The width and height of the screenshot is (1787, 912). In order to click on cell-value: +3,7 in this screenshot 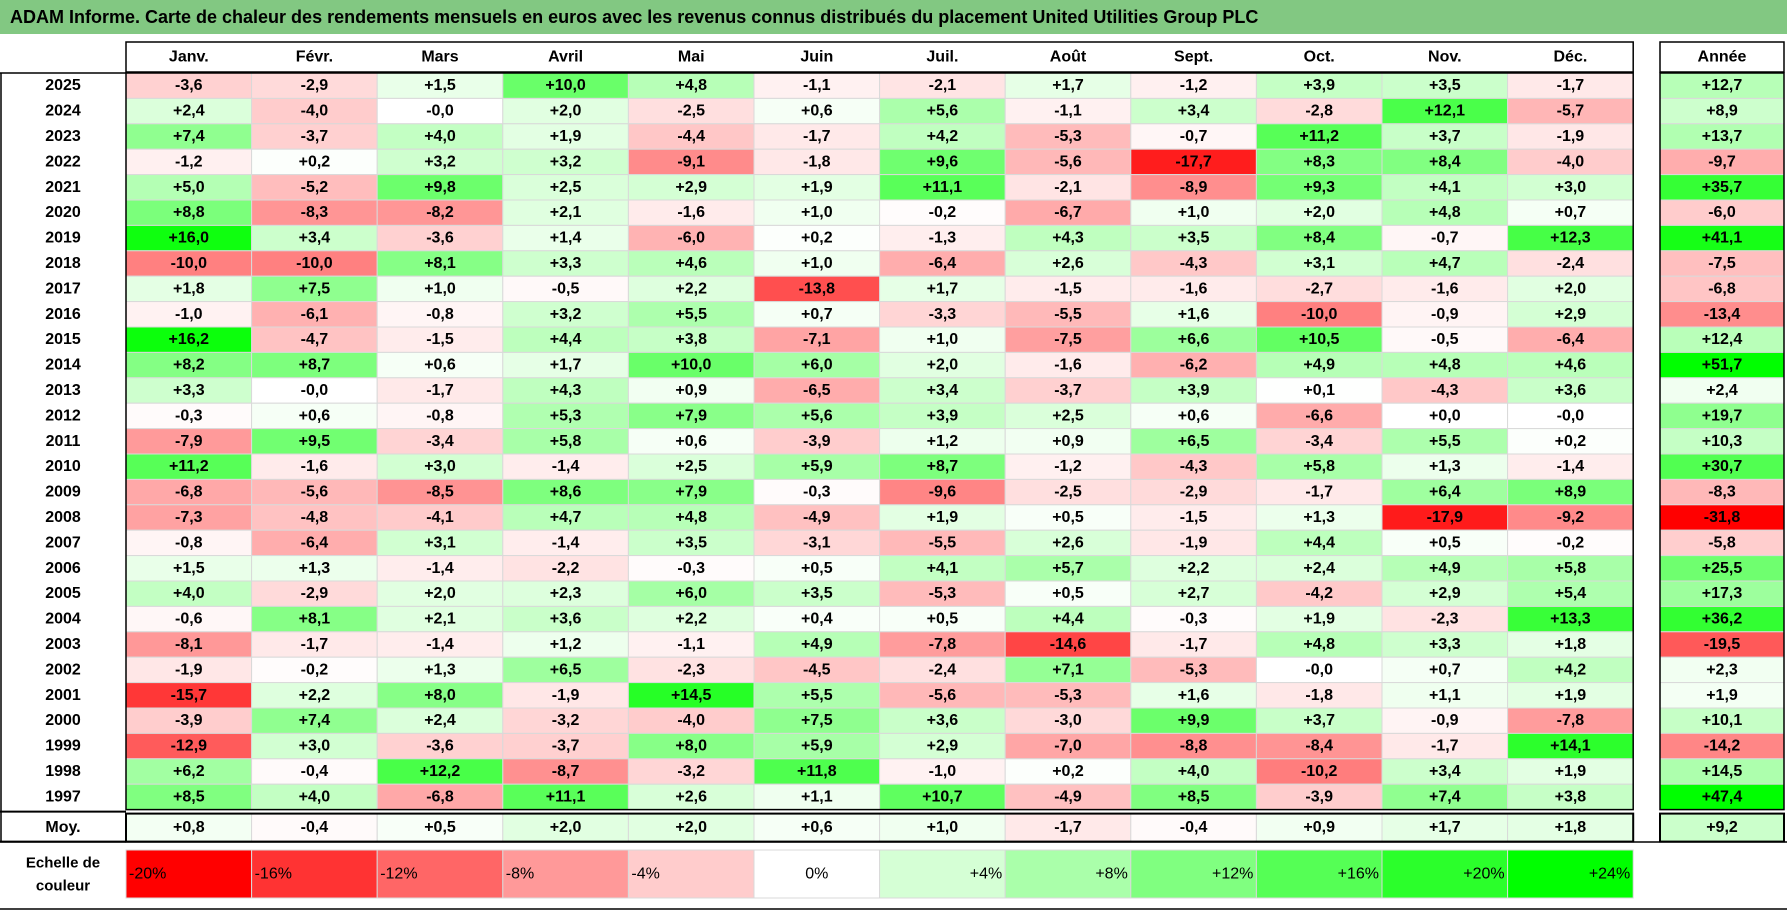, I will do `click(1445, 136)`.